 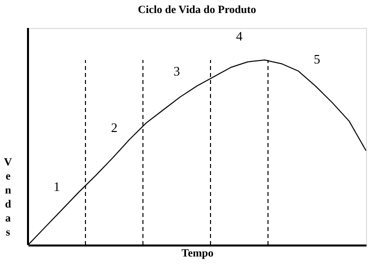 What do you see at coordinates (114, 128) in the screenshot?
I see `annotation: 2` at bounding box center [114, 128].